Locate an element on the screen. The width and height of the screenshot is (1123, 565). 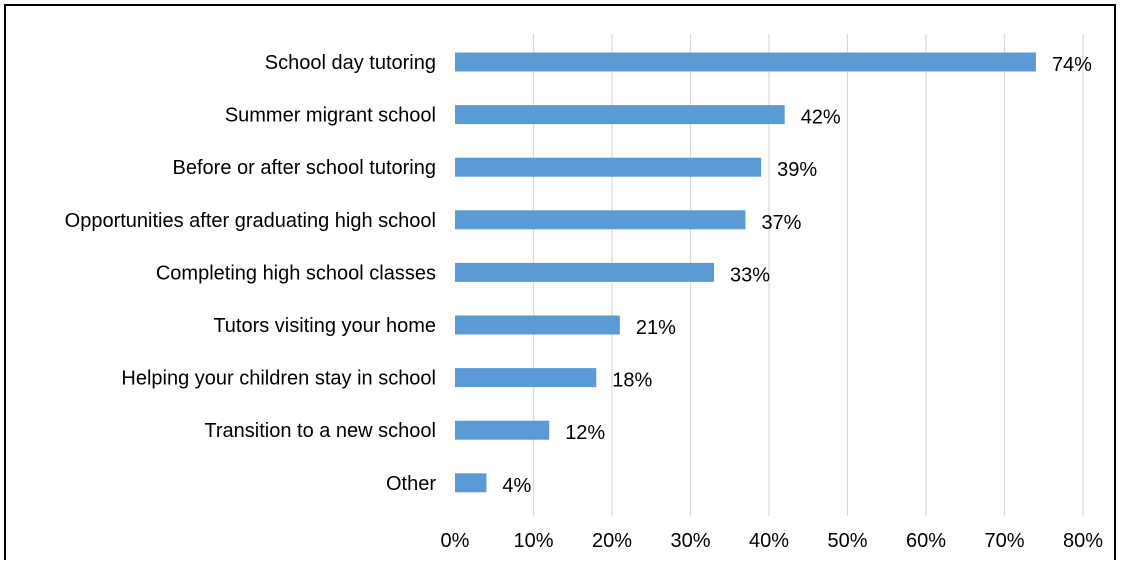
category-label: Other is located at coordinates (411, 484).